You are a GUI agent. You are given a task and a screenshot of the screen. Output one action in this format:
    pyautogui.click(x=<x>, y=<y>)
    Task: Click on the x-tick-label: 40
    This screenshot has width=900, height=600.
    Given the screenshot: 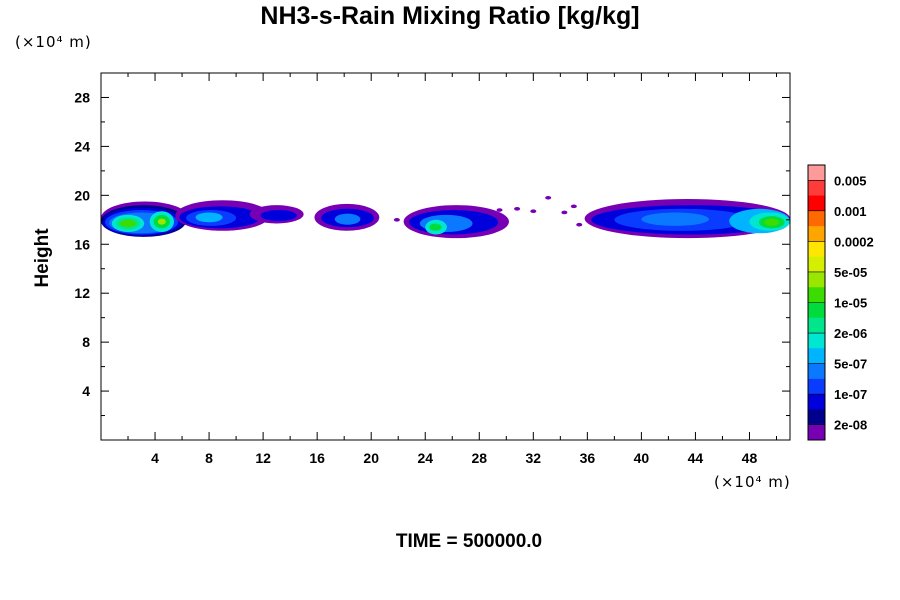 What is the action you would take?
    pyautogui.click(x=642, y=458)
    